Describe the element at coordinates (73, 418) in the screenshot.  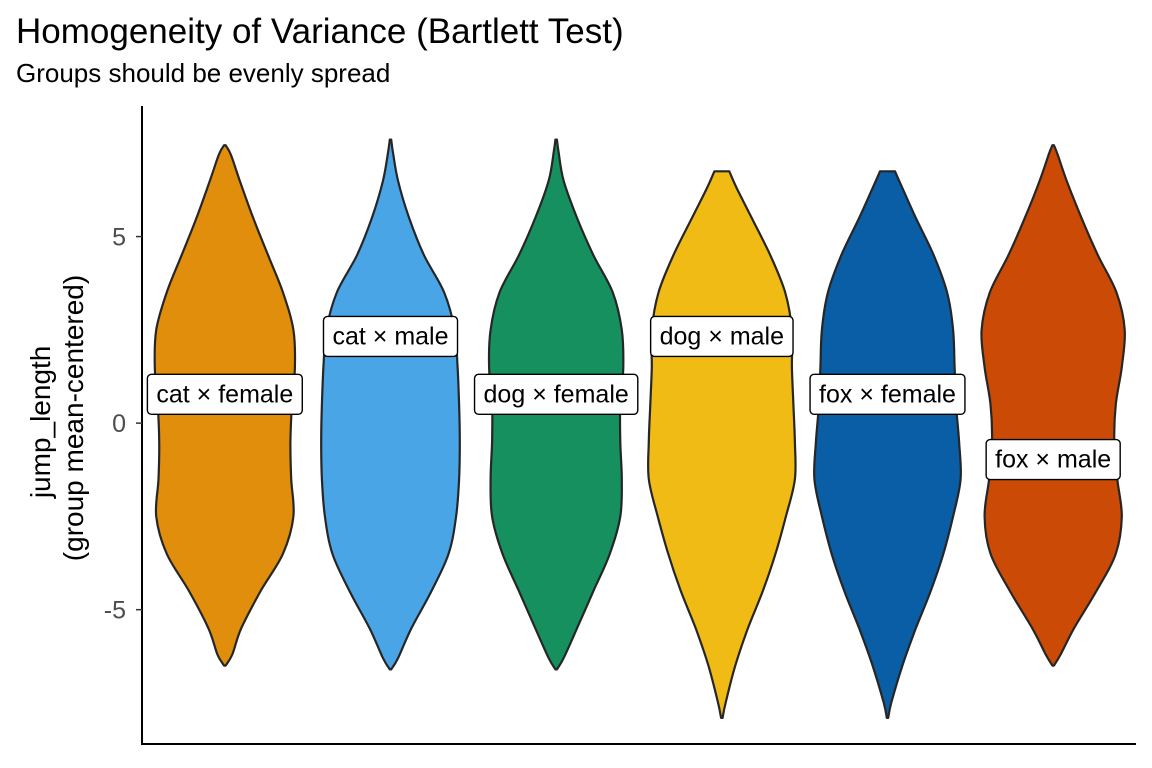
I see `y-axis-label-line2: (group mean-centered)` at that location.